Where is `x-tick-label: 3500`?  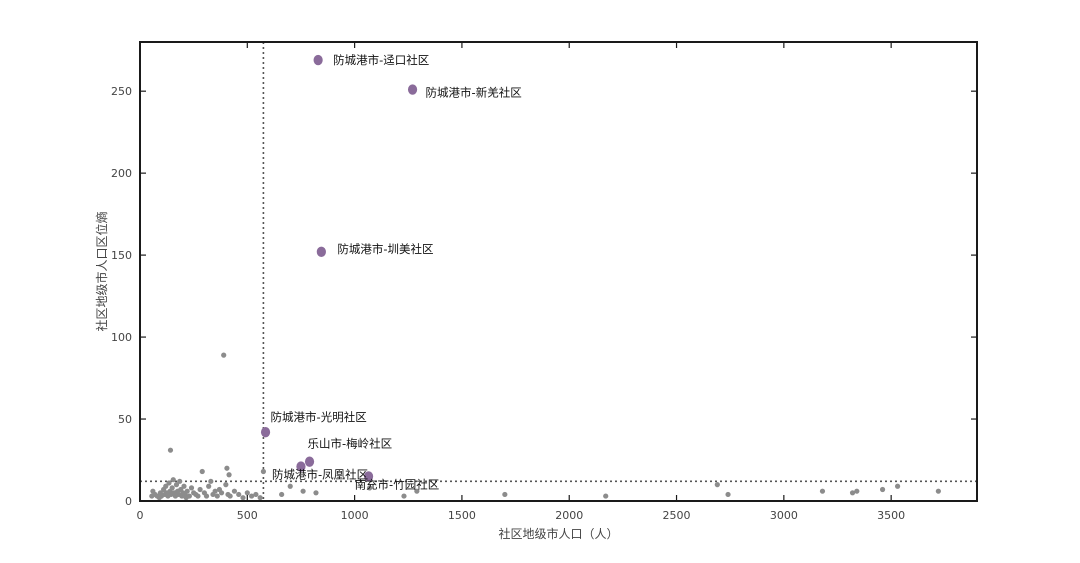
x-tick-label: 3500 is located at coordinates (891, 515).